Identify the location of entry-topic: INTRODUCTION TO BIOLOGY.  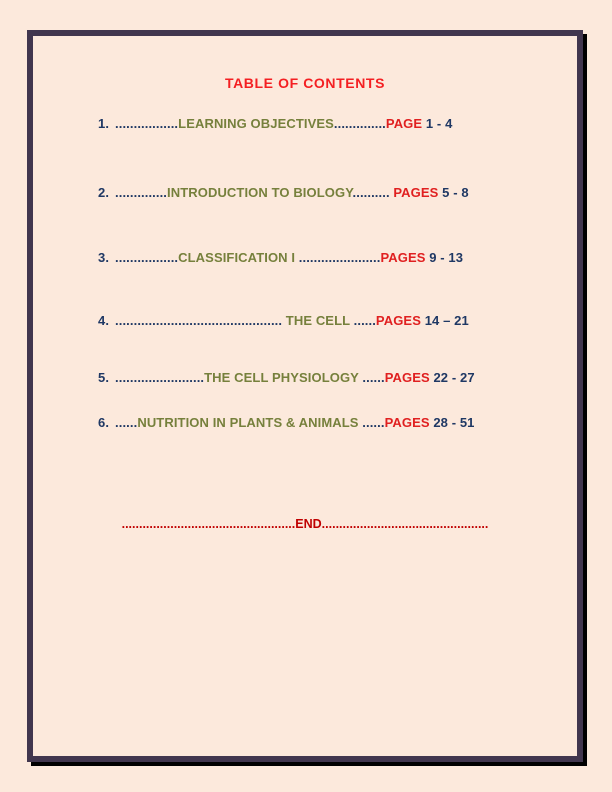
(260, 192).